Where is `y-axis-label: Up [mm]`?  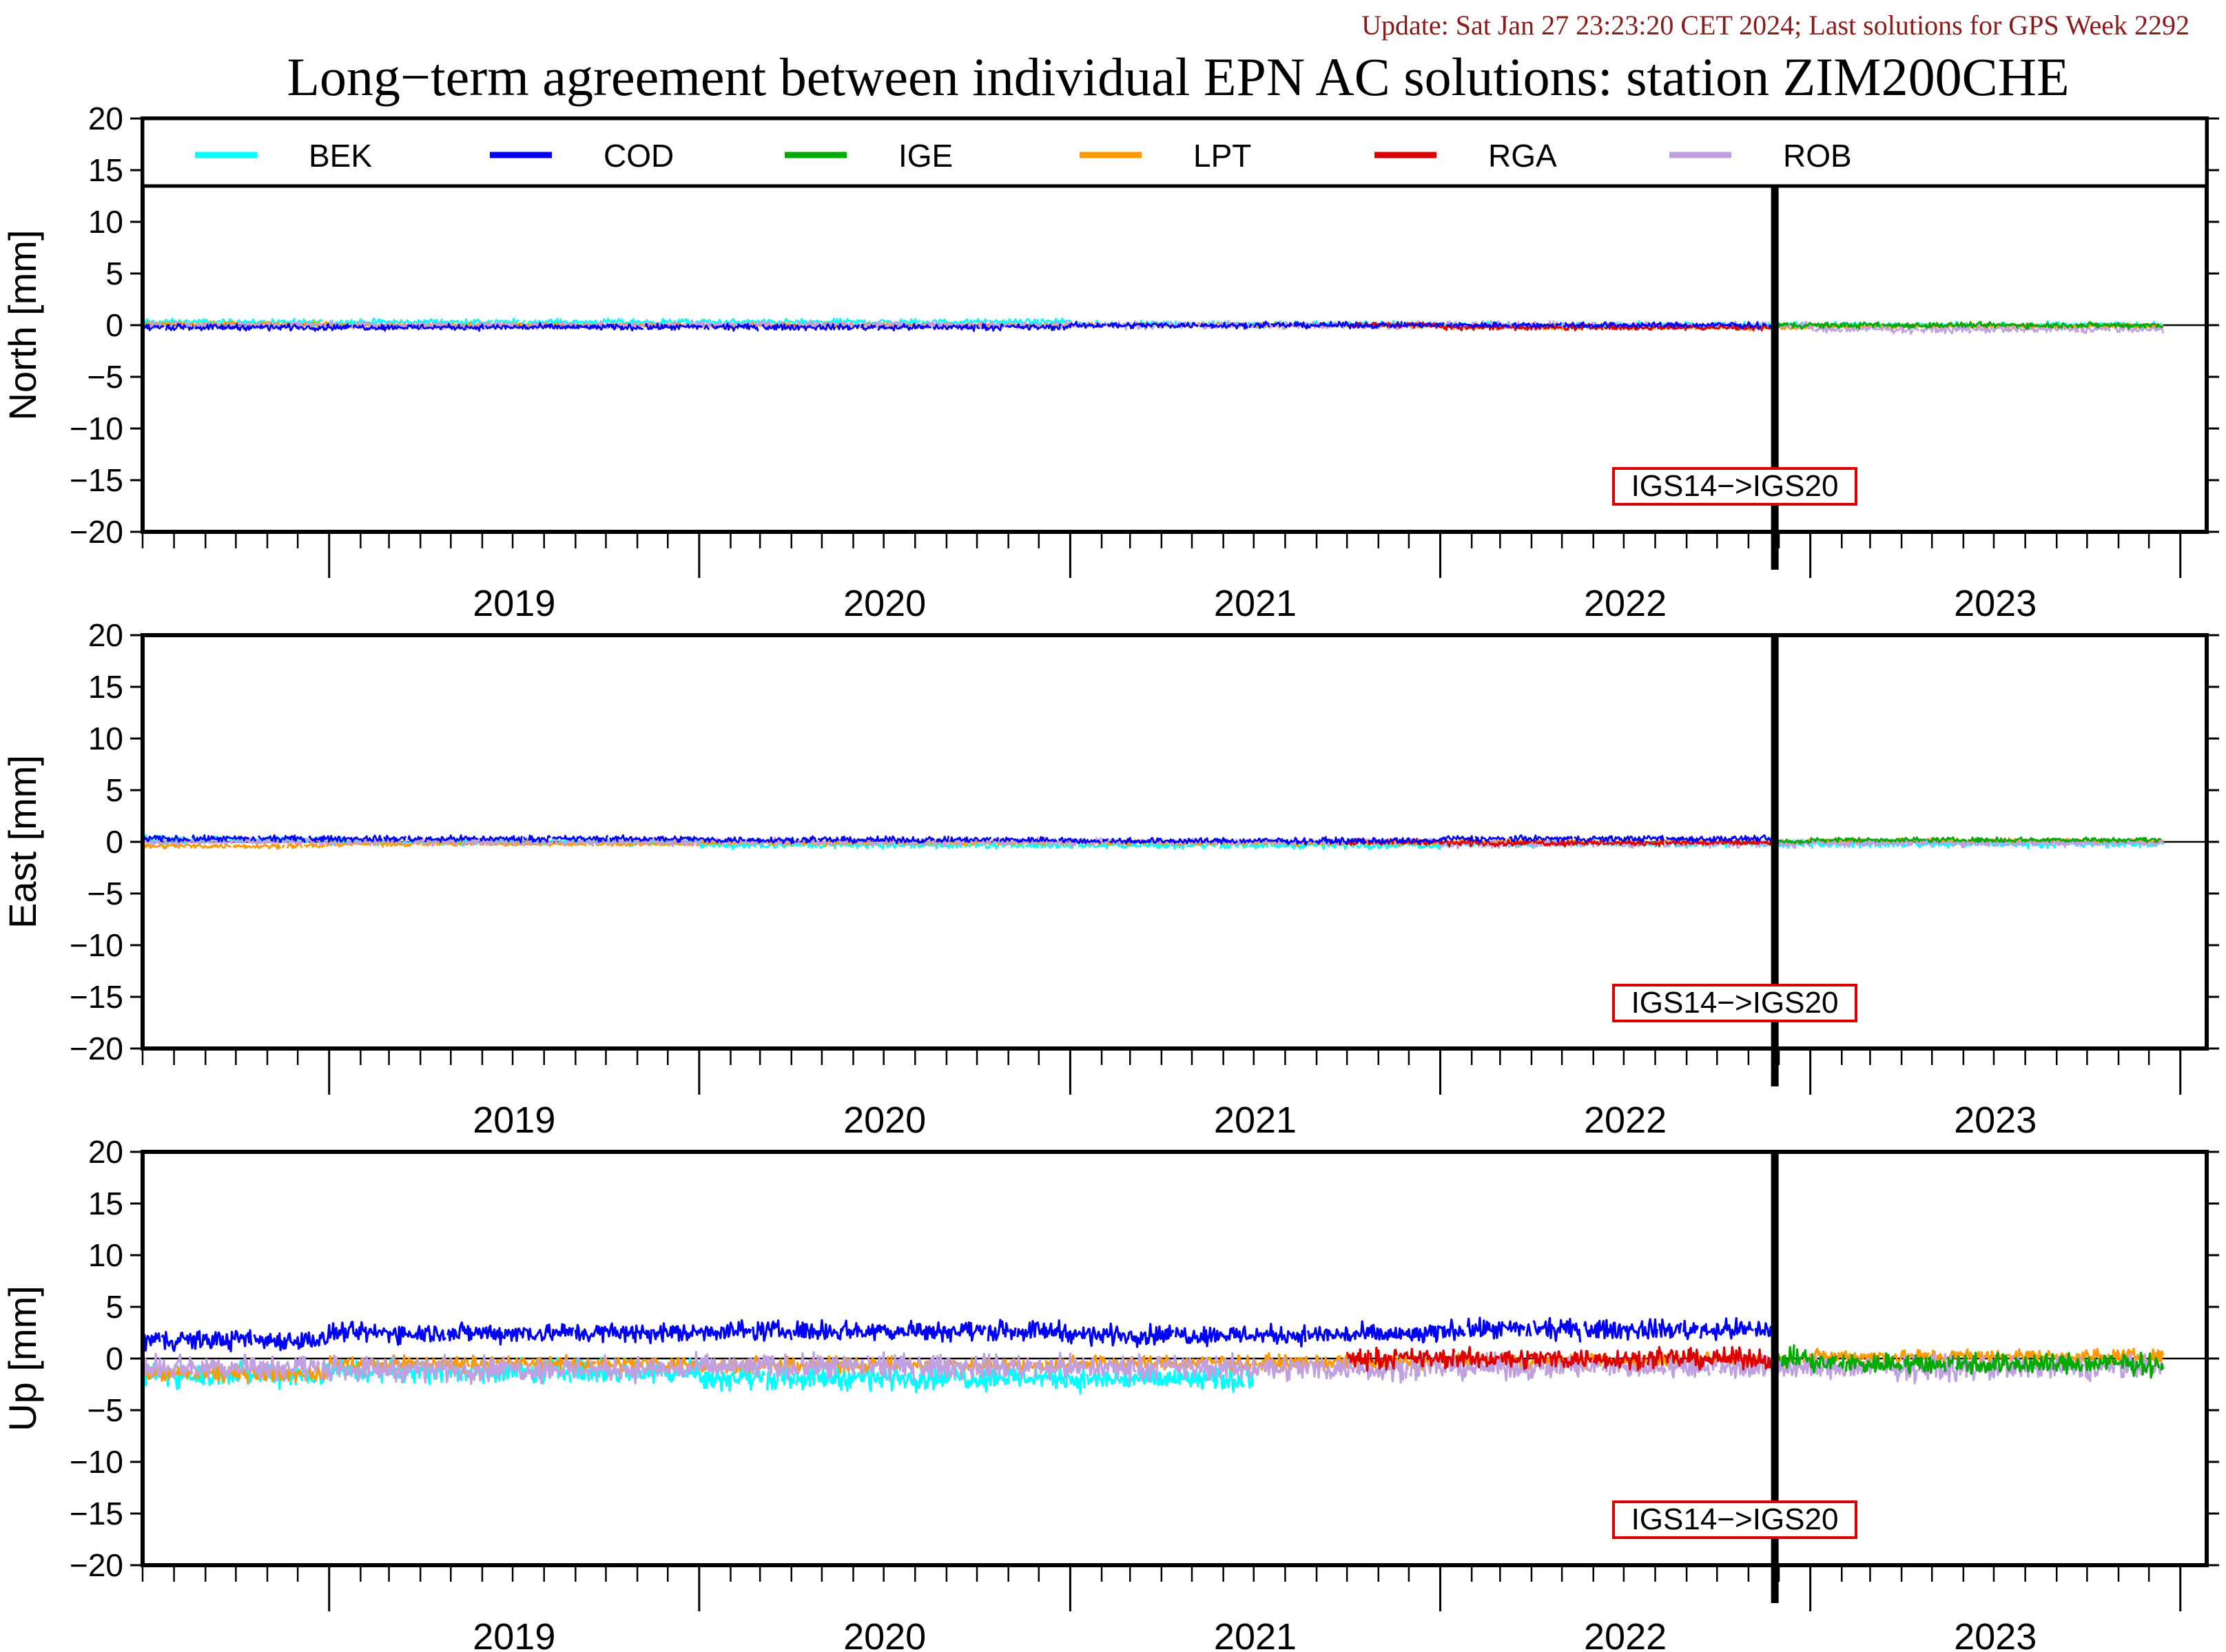 y-axis-label: Up [mm] is located at coordinates (22, 1359).